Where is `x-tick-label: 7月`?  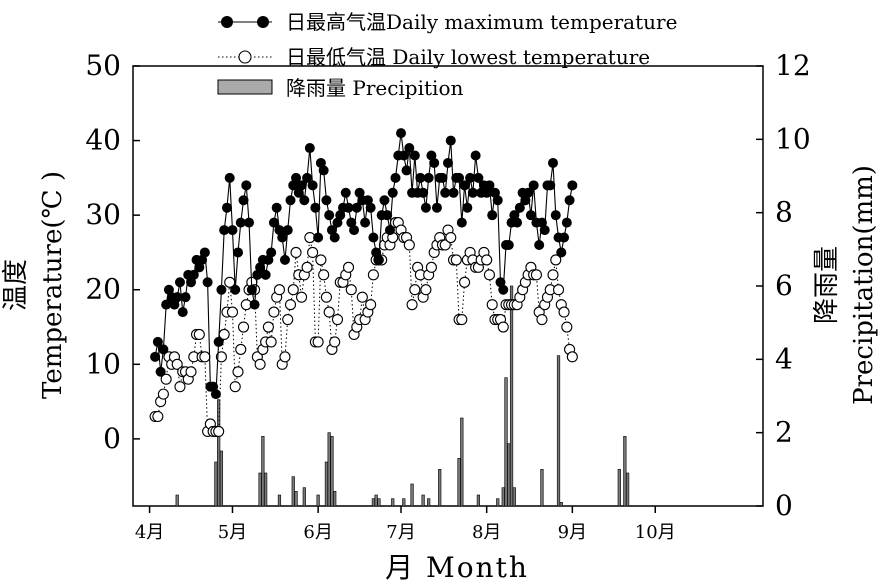
x-tick-label: 7月 is located at coordinates (400, 532).